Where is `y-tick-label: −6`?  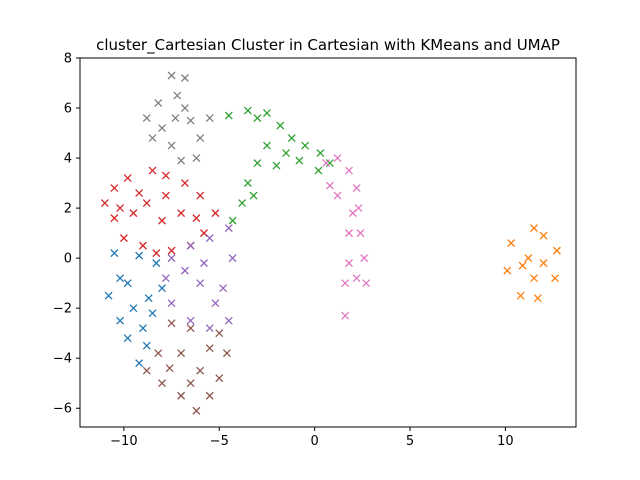
y-tick-label: −6 is located at coordinates (62, 409).